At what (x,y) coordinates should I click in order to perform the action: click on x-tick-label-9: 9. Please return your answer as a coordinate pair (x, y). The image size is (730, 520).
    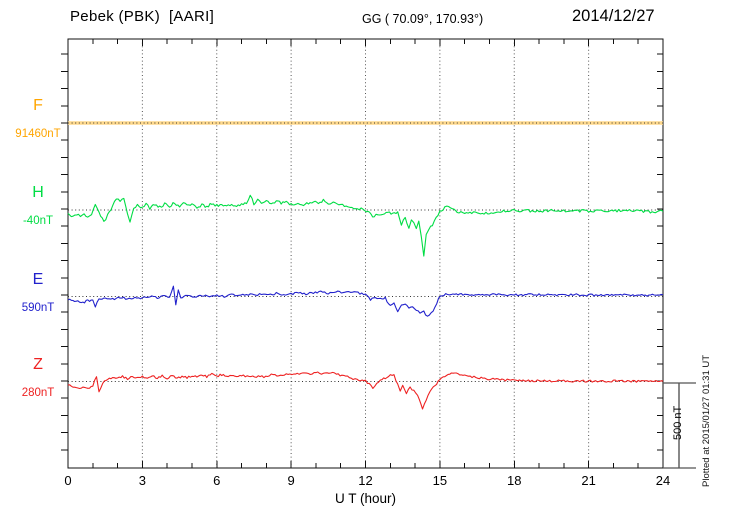
    Looking at the image, I should click on (291, 480).